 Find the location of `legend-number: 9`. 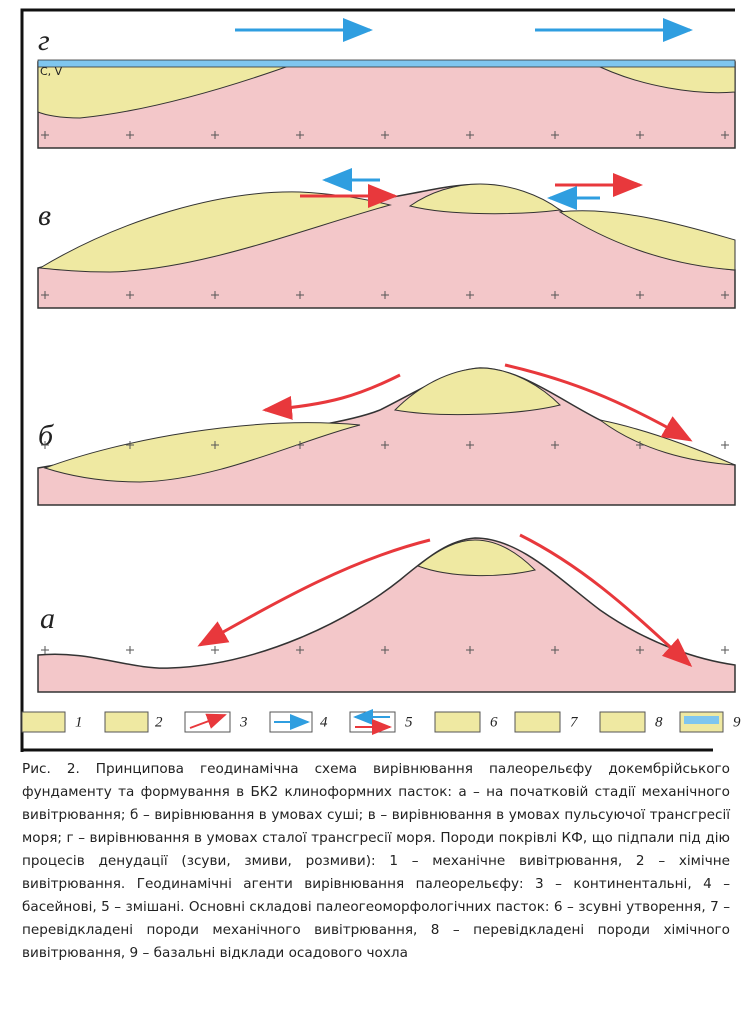

legend-number: 9 is located at coordinates (737, 722).